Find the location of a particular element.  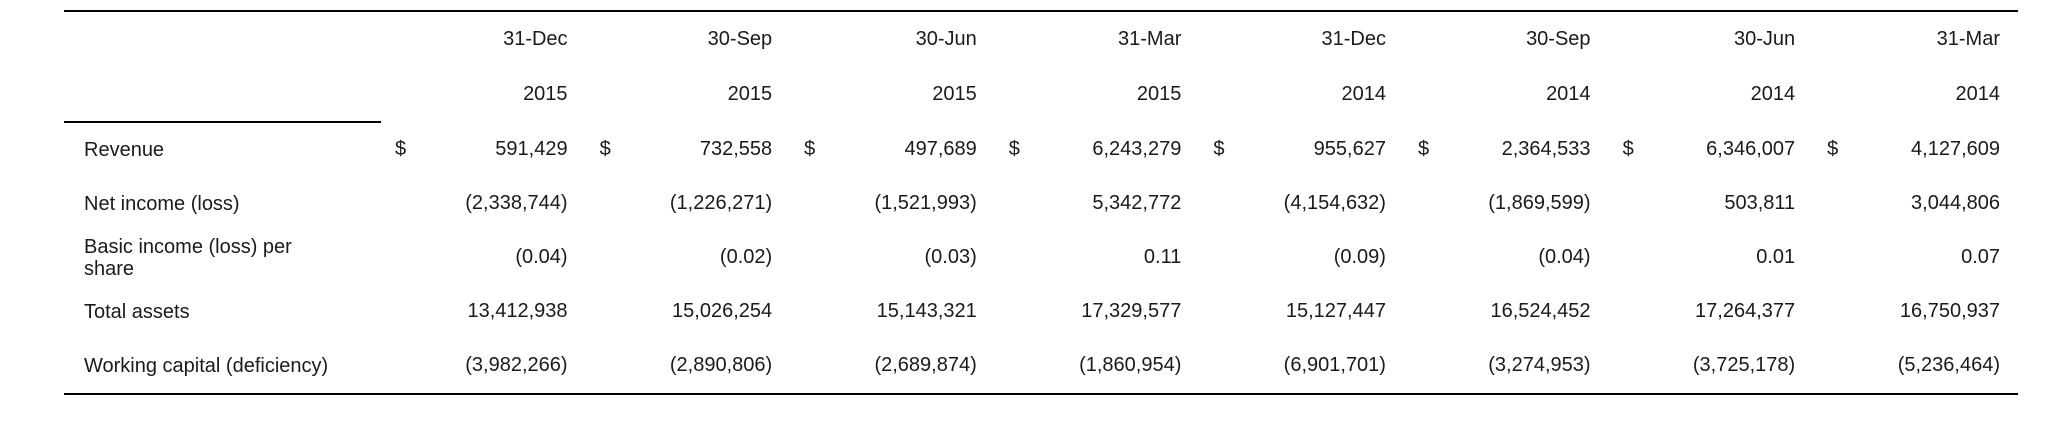

table-cell-value: (0.03) is located at coordinates (950, 257).